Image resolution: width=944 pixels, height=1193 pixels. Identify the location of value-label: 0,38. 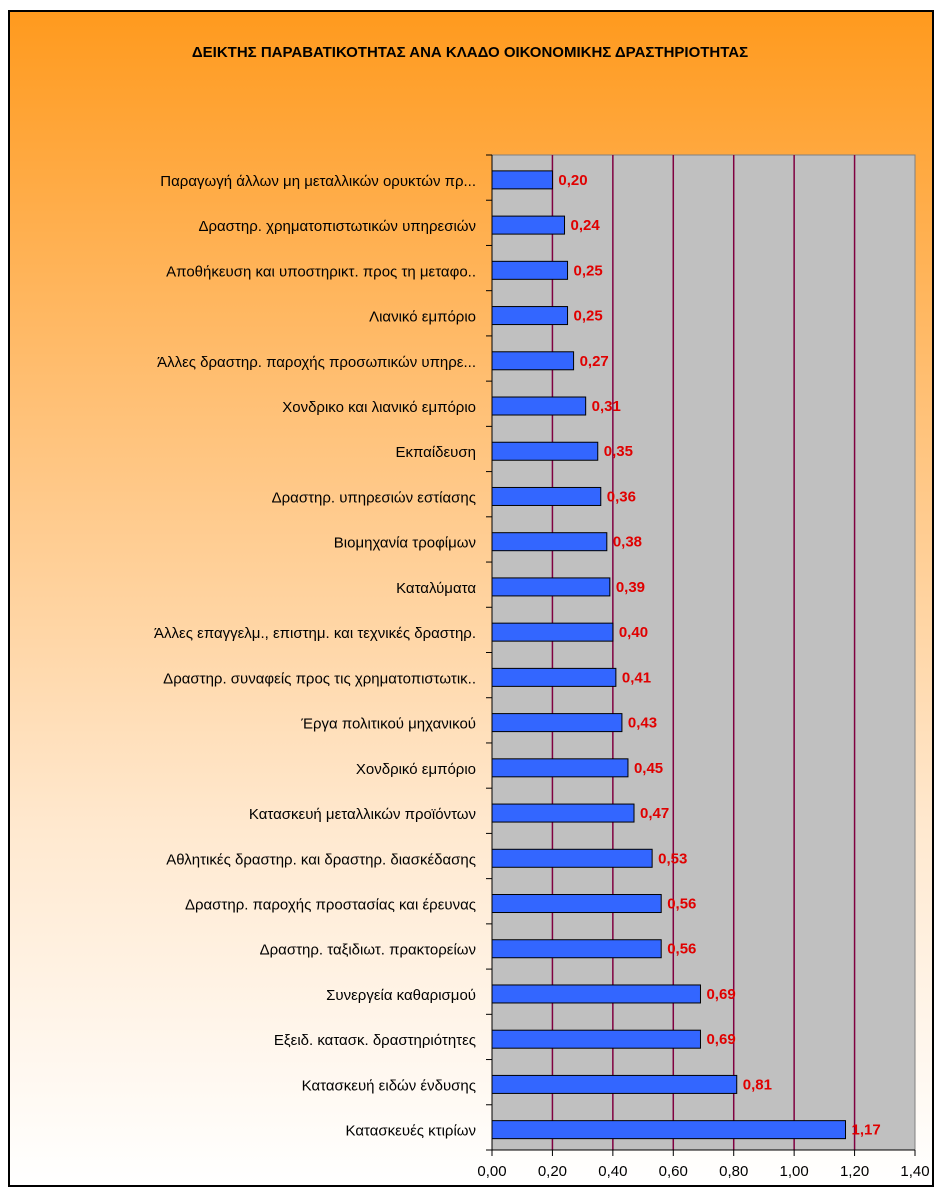
(627, 542).